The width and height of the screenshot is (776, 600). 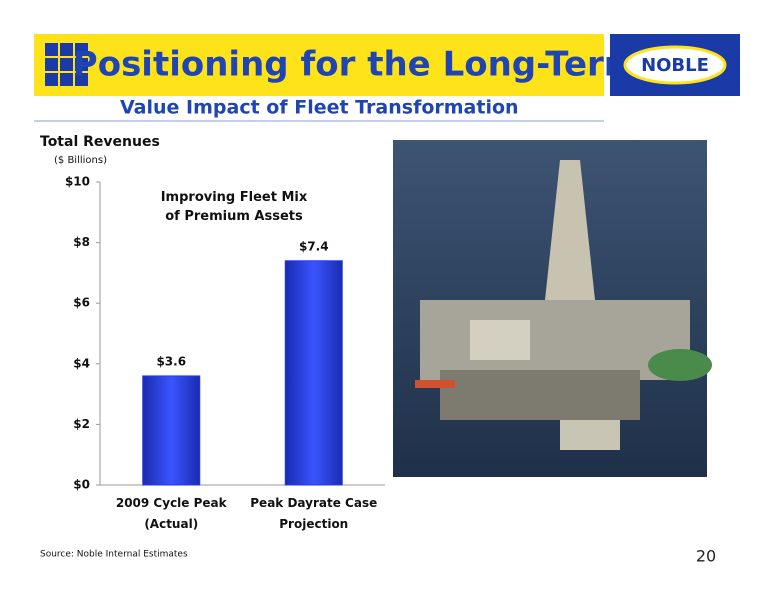 I want to click on y-tick-label: $10, so click(x=77, y=182).